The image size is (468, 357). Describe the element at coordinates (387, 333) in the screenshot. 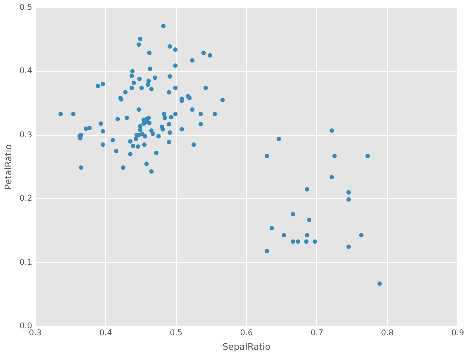

I see `x-tick-label: 0.8` at that location.